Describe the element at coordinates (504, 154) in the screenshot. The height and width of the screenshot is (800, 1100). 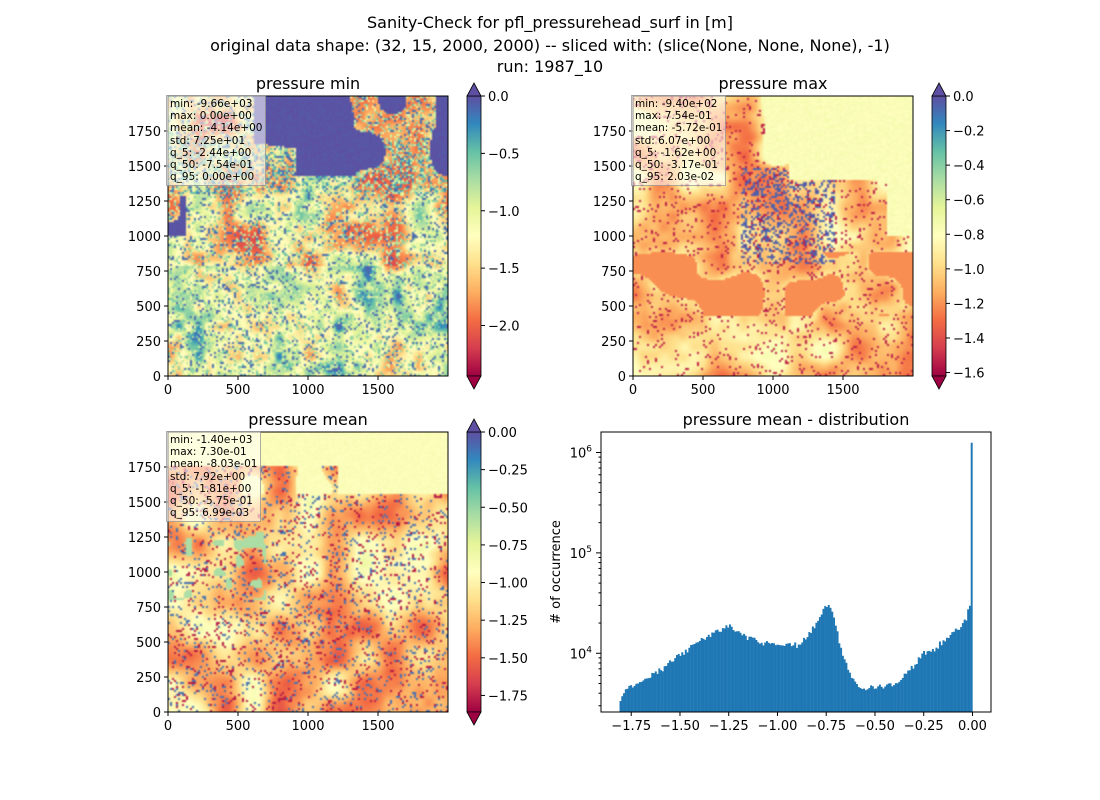
I see `colorbar-tick-label: −0.5` at that location.